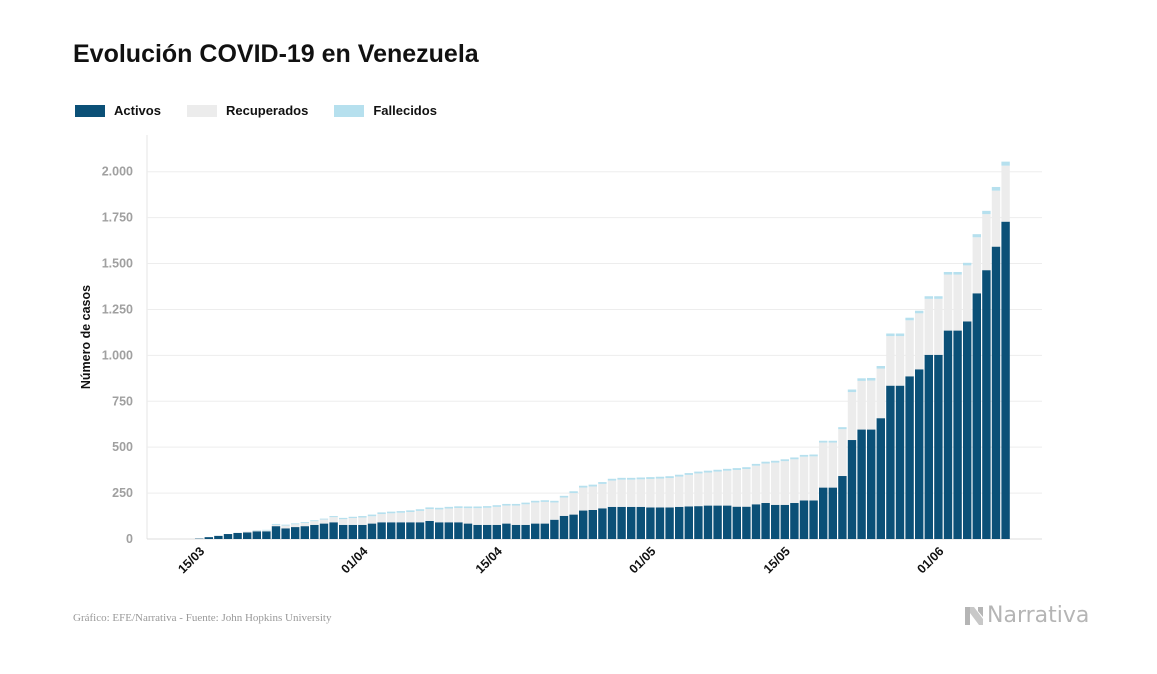  I want to click on legend-item-activos: Activos, so click(118, 110).